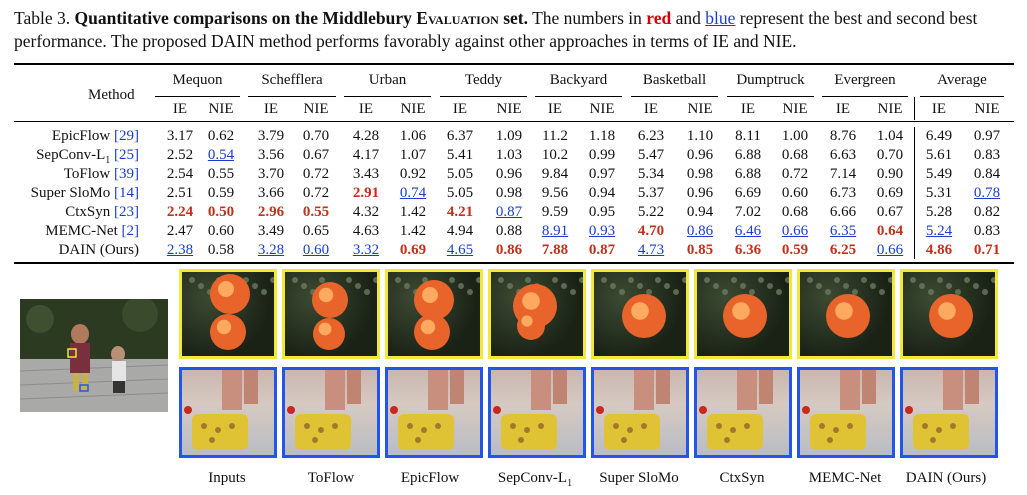 This screenshot has height=495, width=1027. Describe the element at coordinates (460, 174) in the screenshot. I see `table-cell: 5.05` at that location.